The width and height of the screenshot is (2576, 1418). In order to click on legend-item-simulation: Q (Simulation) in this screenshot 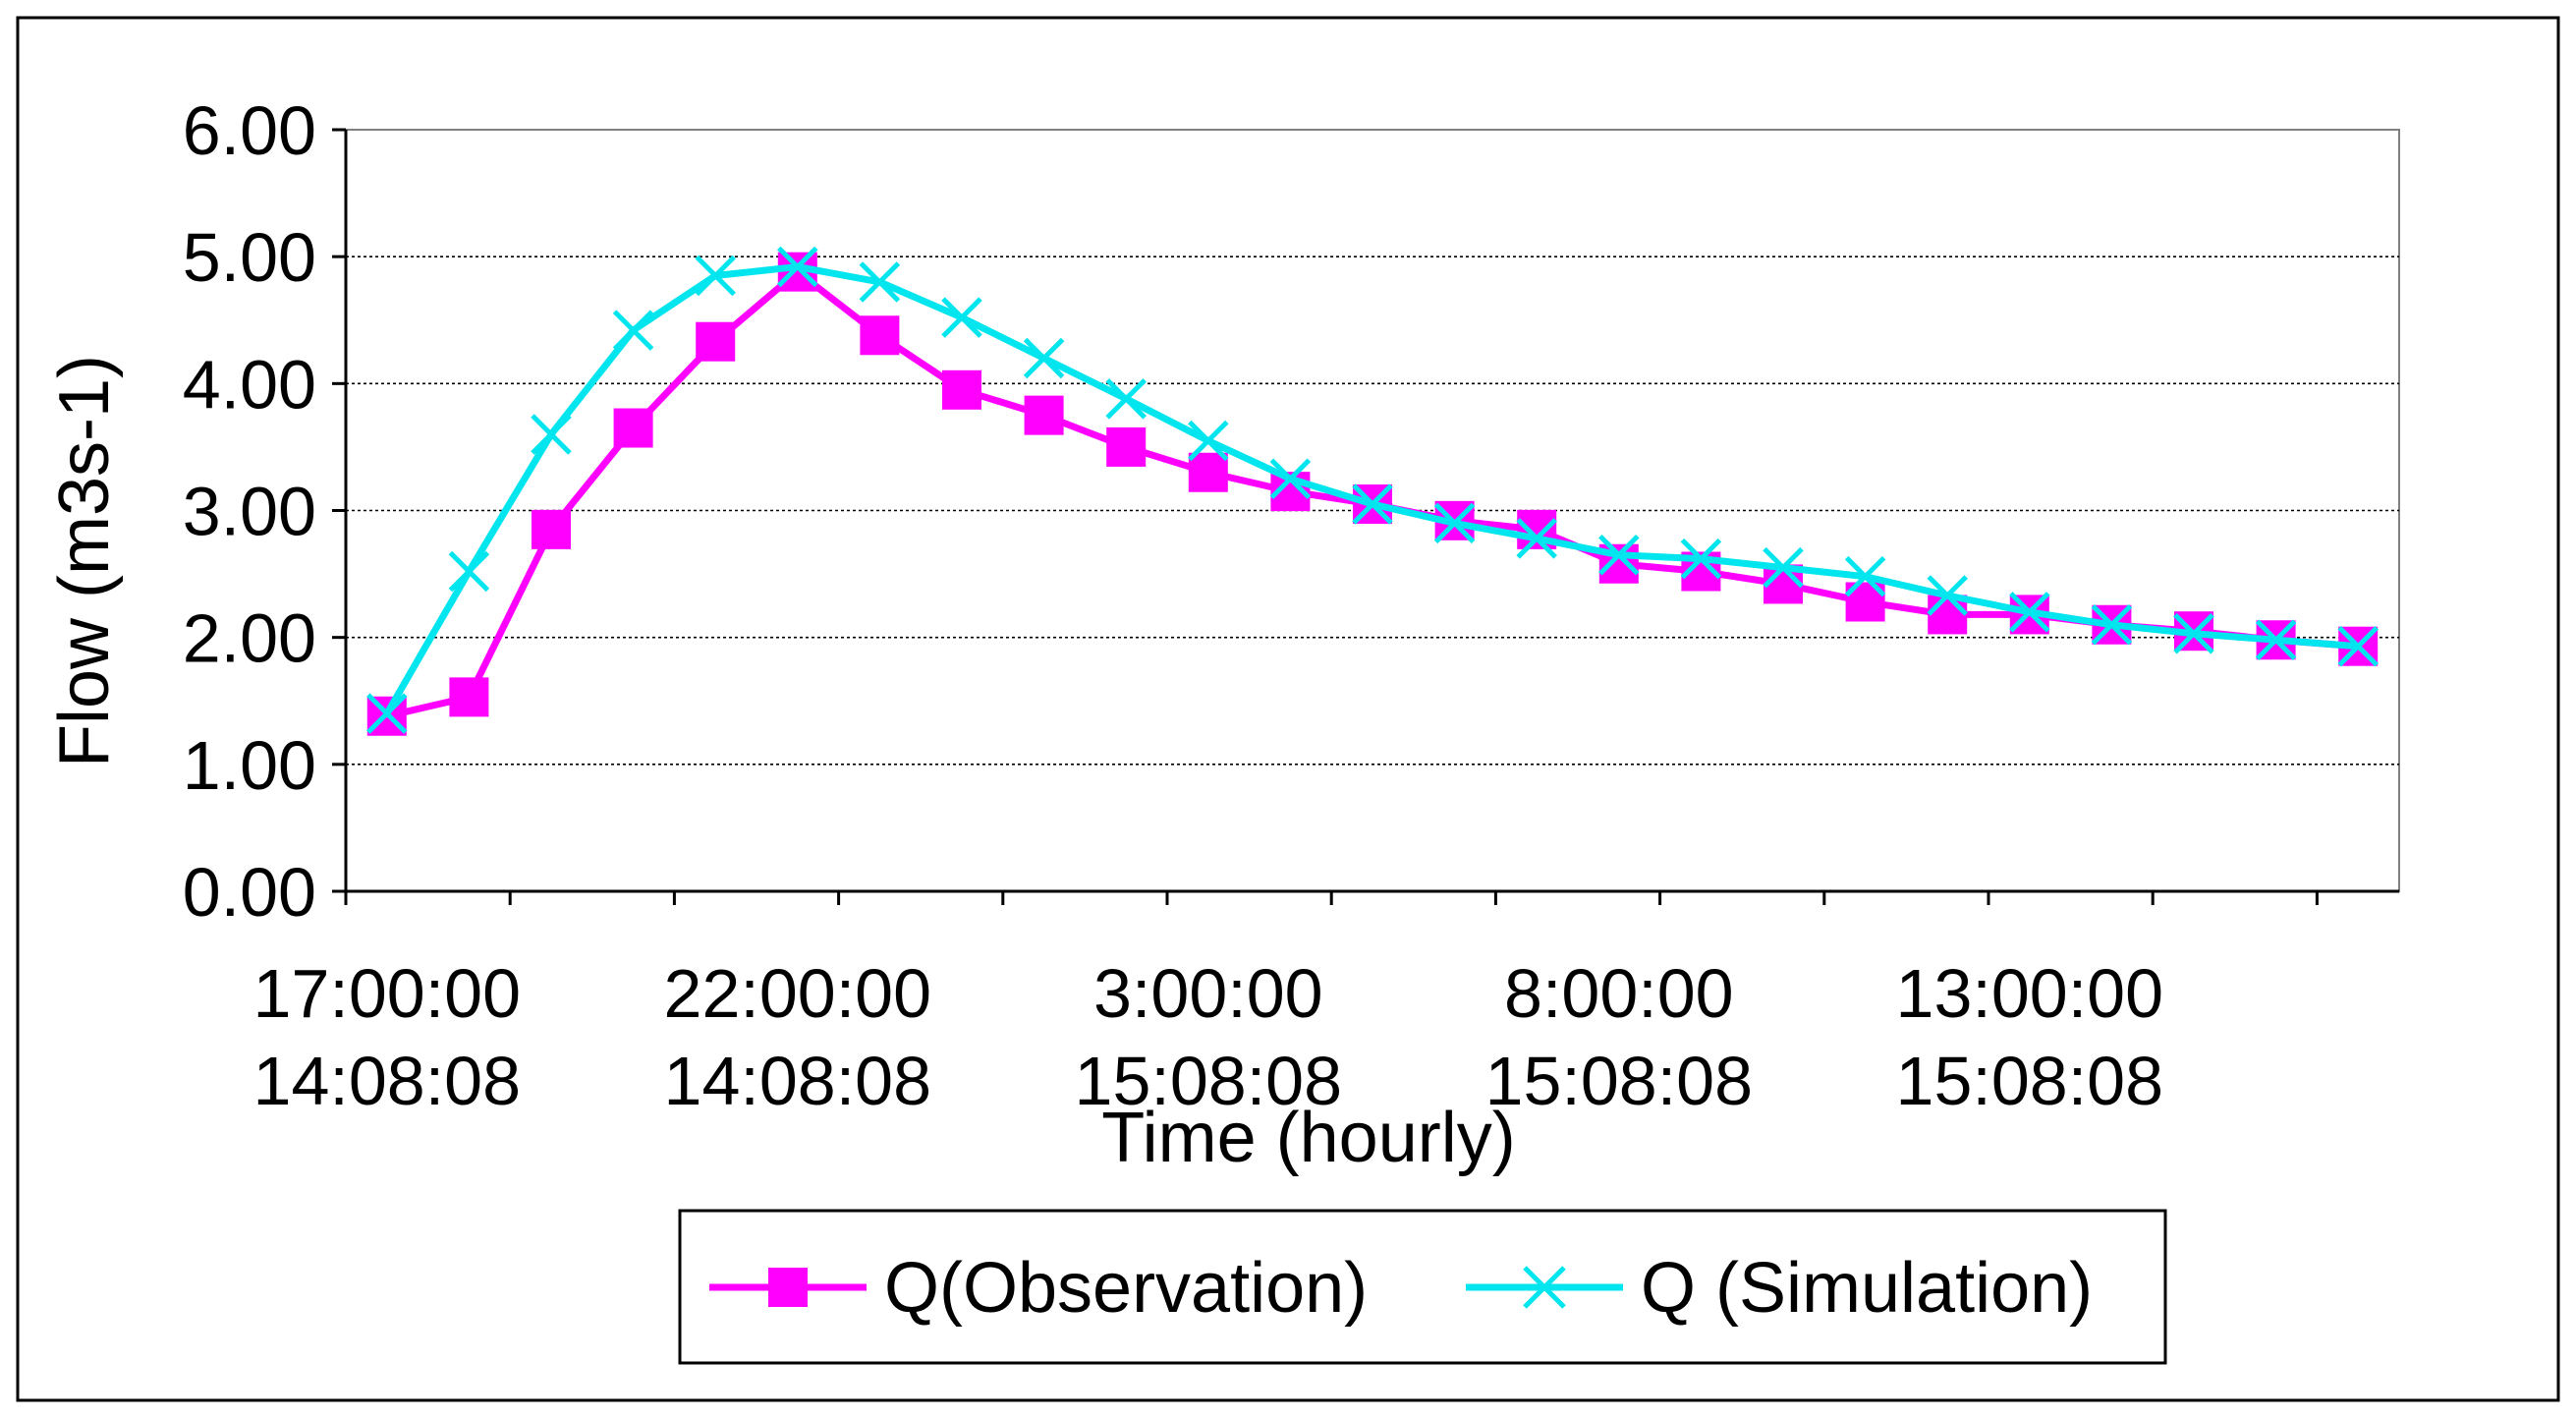, I will do `click(1779, 1288)`.